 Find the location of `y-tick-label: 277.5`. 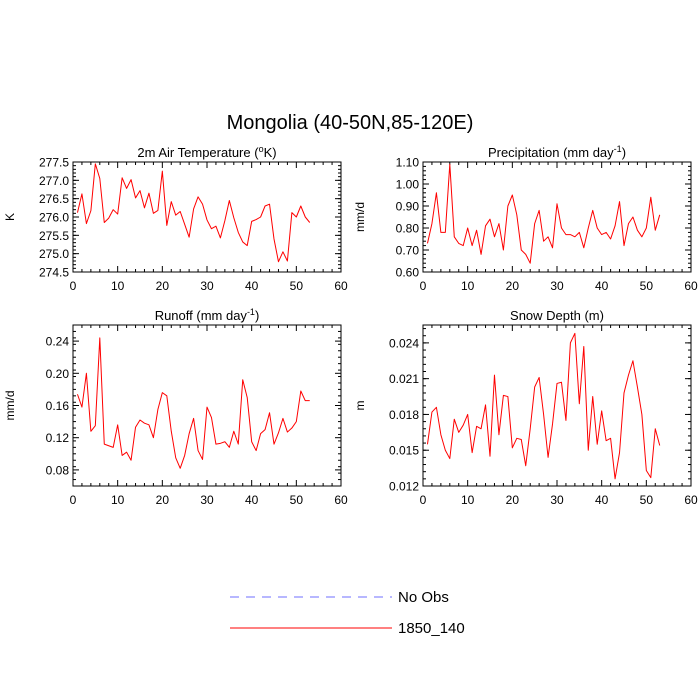

y-tick-label: 277.5 is located at coordinates (54, 163).